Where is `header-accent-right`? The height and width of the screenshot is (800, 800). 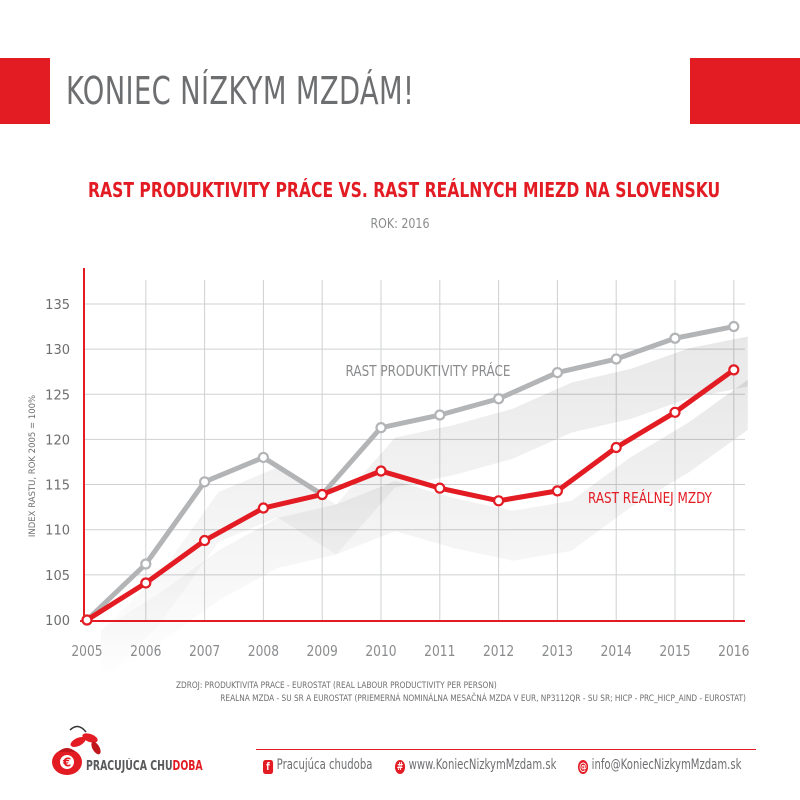 header-accent-right is located at coordinates (745, 91).